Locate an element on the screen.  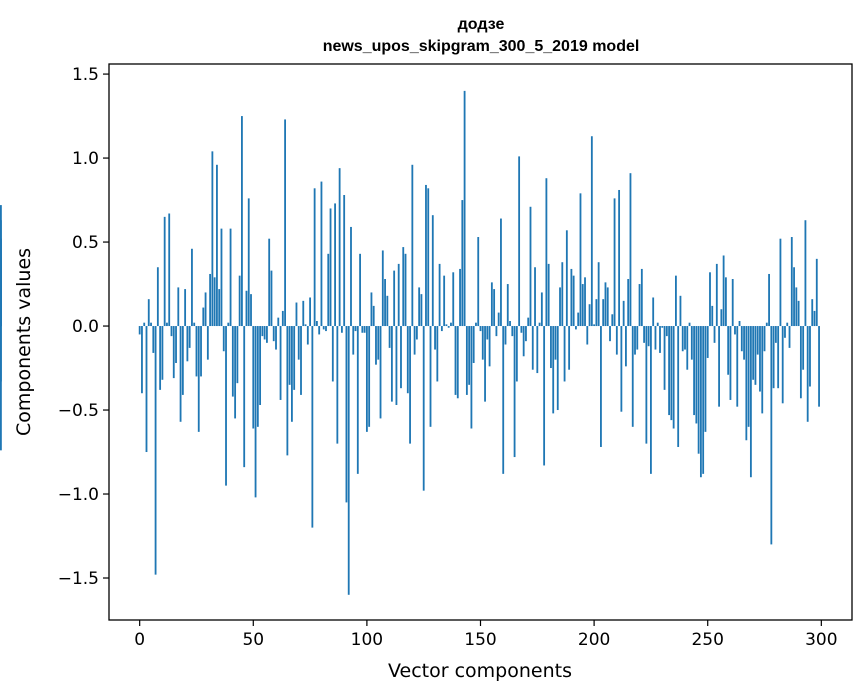
chart-title: додзе is located at coordinates (481, 24).